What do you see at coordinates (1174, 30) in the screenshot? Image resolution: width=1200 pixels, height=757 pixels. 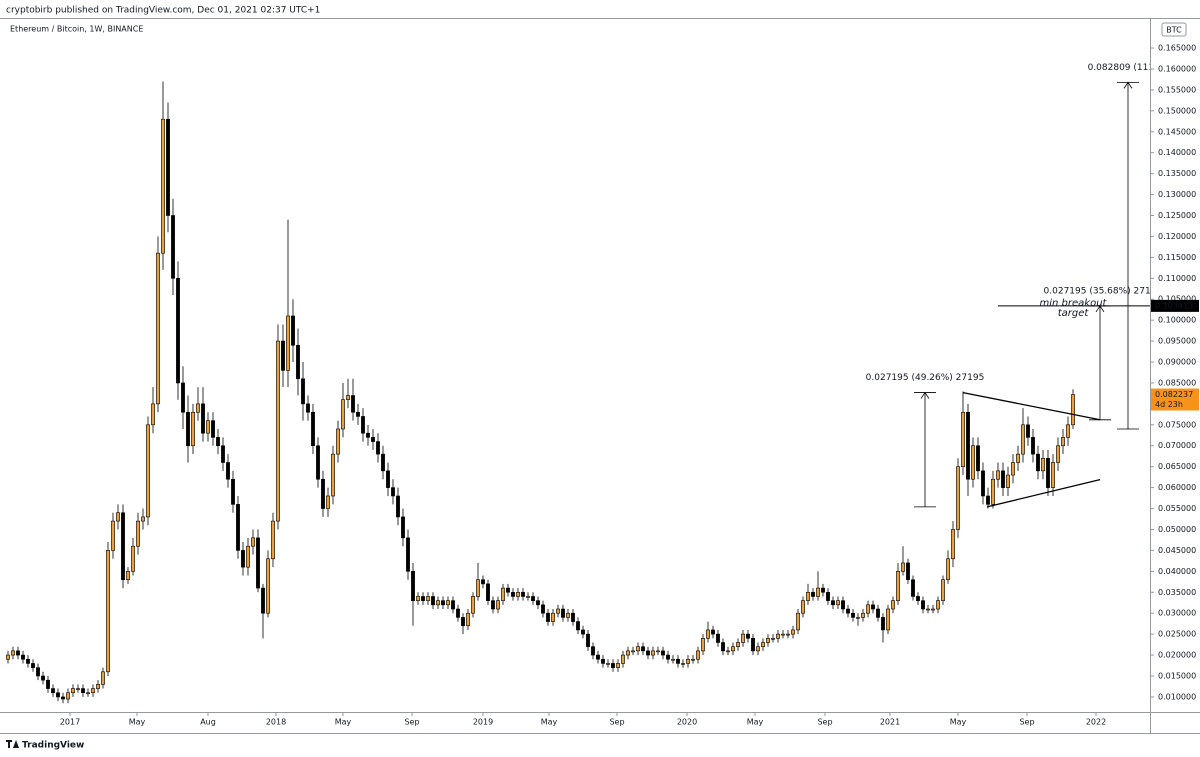 I see `currency: BTC` at bounding box center [1174, 30].